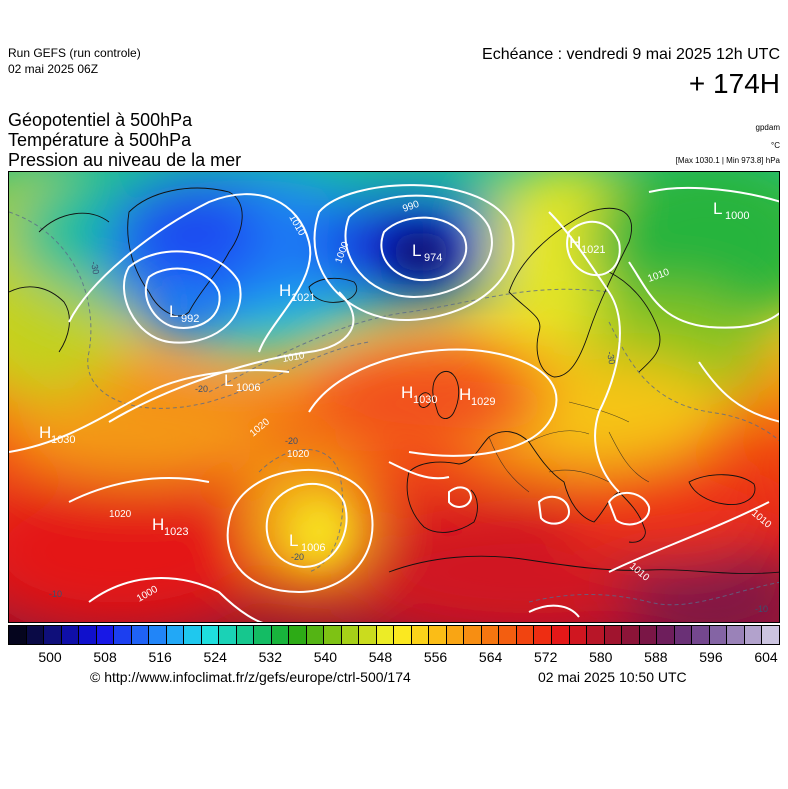 The width and height of the screenshot is (788, 789). I want to click on colorbar-label: 564, so click(490, 657).